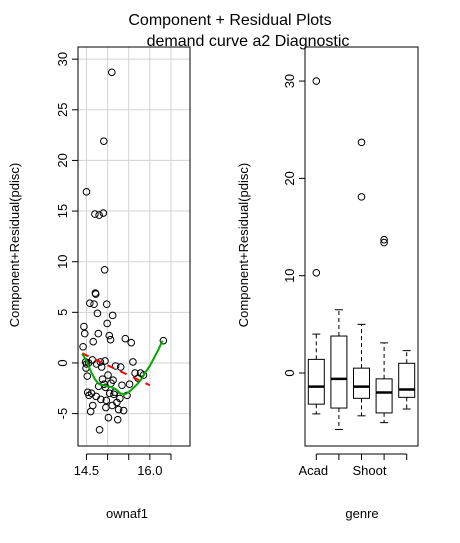  I want to click on smooth-line, so click(122, 368).